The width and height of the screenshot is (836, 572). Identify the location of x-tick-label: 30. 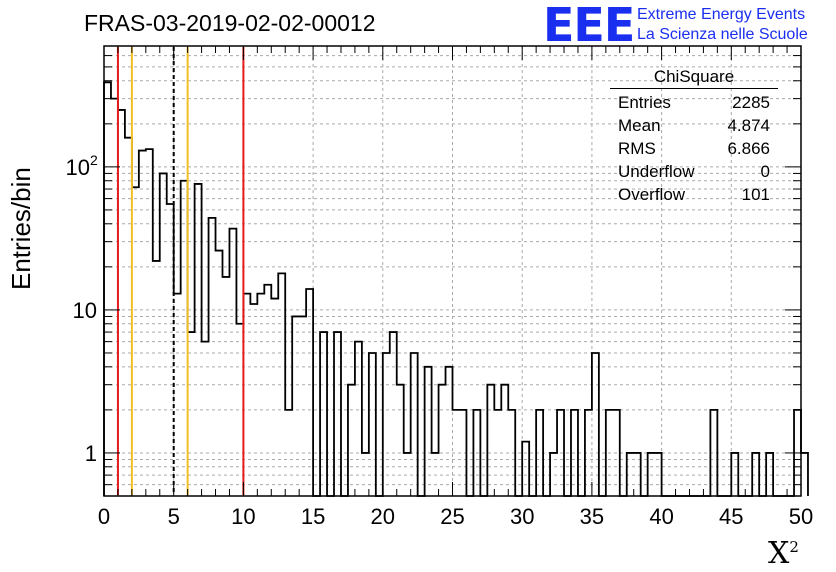
(522, 516).